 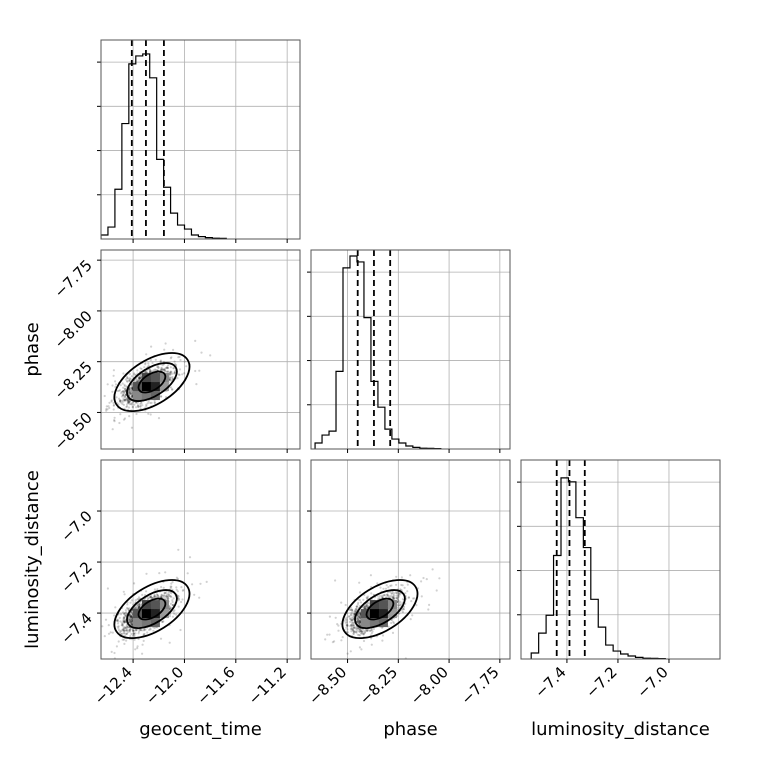 What do you see at coordinates (327, 685) in the screenshot?
I see `x-tick-label: −8.50` at bounding box center [327, 685].